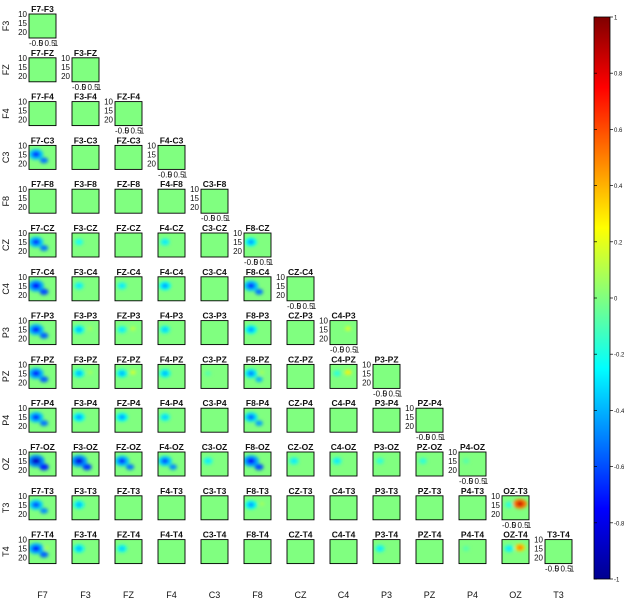  I want to click on column-label-C3: C3, so click(215, 595).